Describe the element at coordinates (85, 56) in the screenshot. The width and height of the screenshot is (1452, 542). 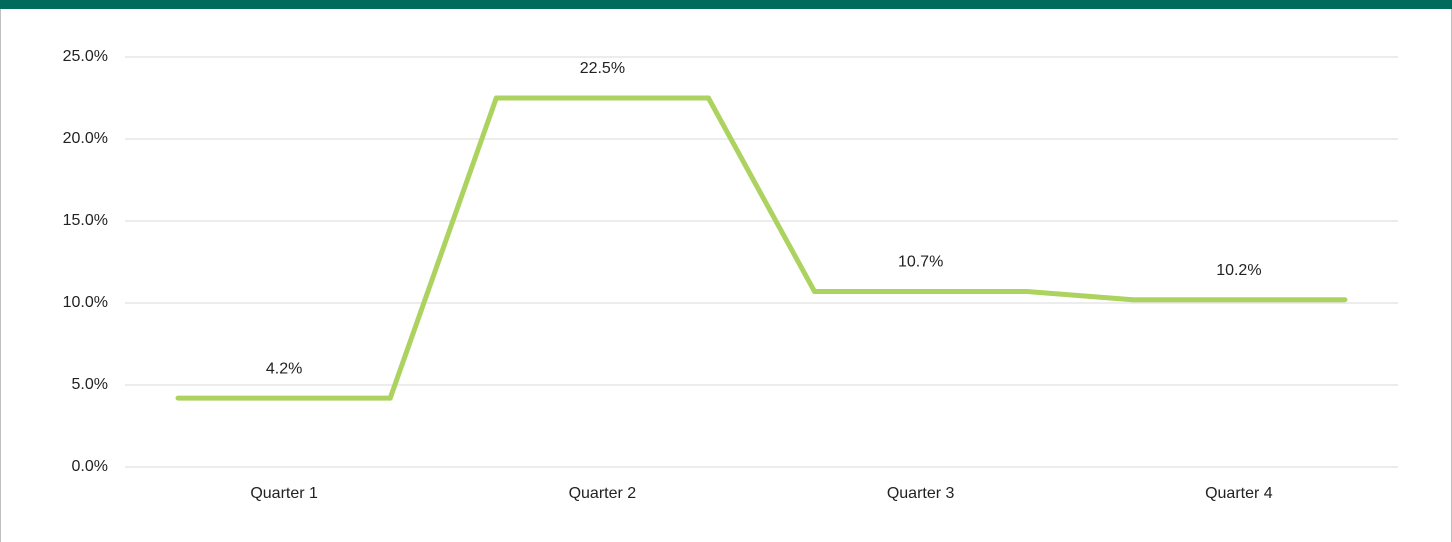
I see `y-tick-label: 25.0%` at that location.